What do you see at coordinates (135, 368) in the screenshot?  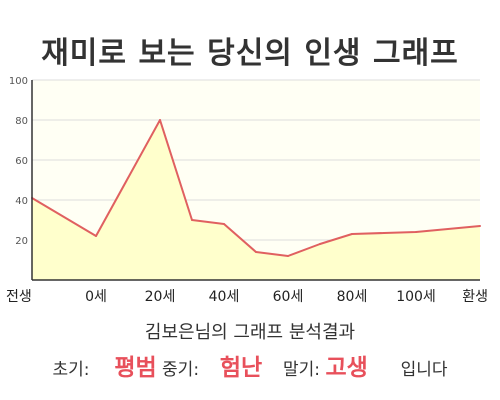 I see `early-value: 평범` at bounding box center [135, 368].